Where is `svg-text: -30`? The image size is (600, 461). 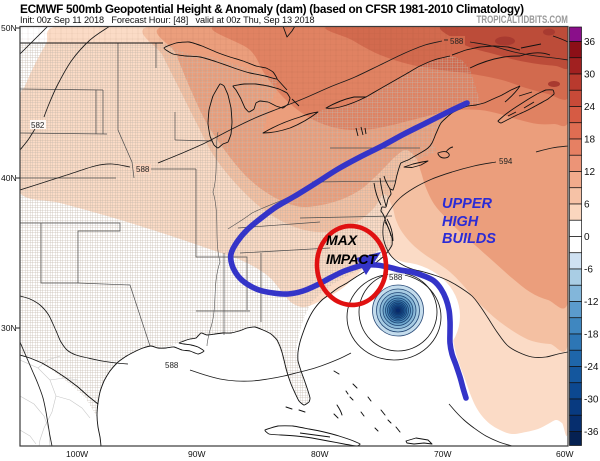 svg-text: -30 is located at coordinates (591, 400).